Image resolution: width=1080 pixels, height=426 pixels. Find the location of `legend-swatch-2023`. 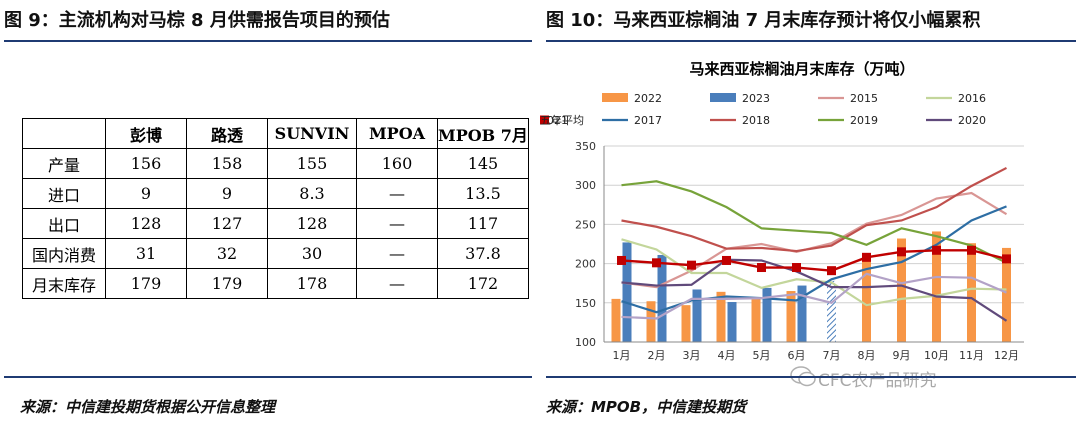

legend-swatch-2023 is located at coordinates (723, 97).